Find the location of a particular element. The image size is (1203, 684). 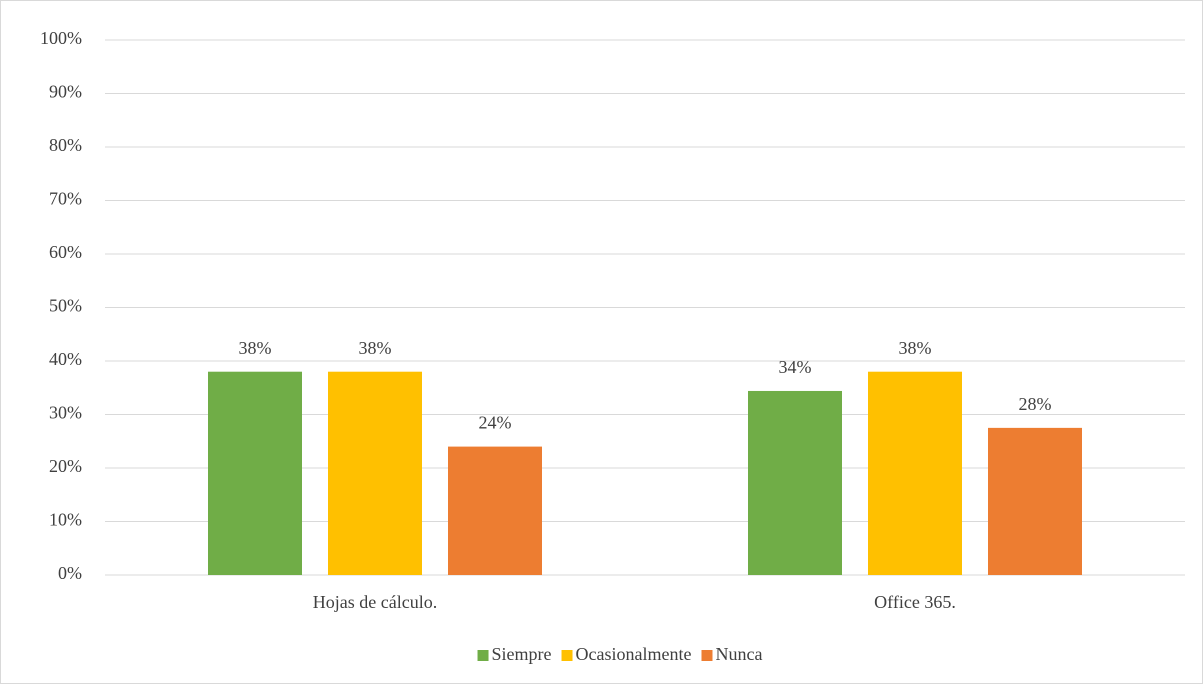

data-label: 24% is located at coordinates (495, 423).